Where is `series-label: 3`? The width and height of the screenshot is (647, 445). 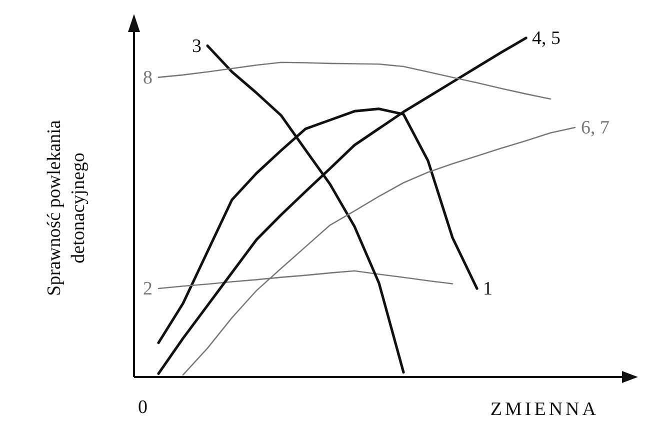
series-label: 3 is located at coordinates (197, 46).